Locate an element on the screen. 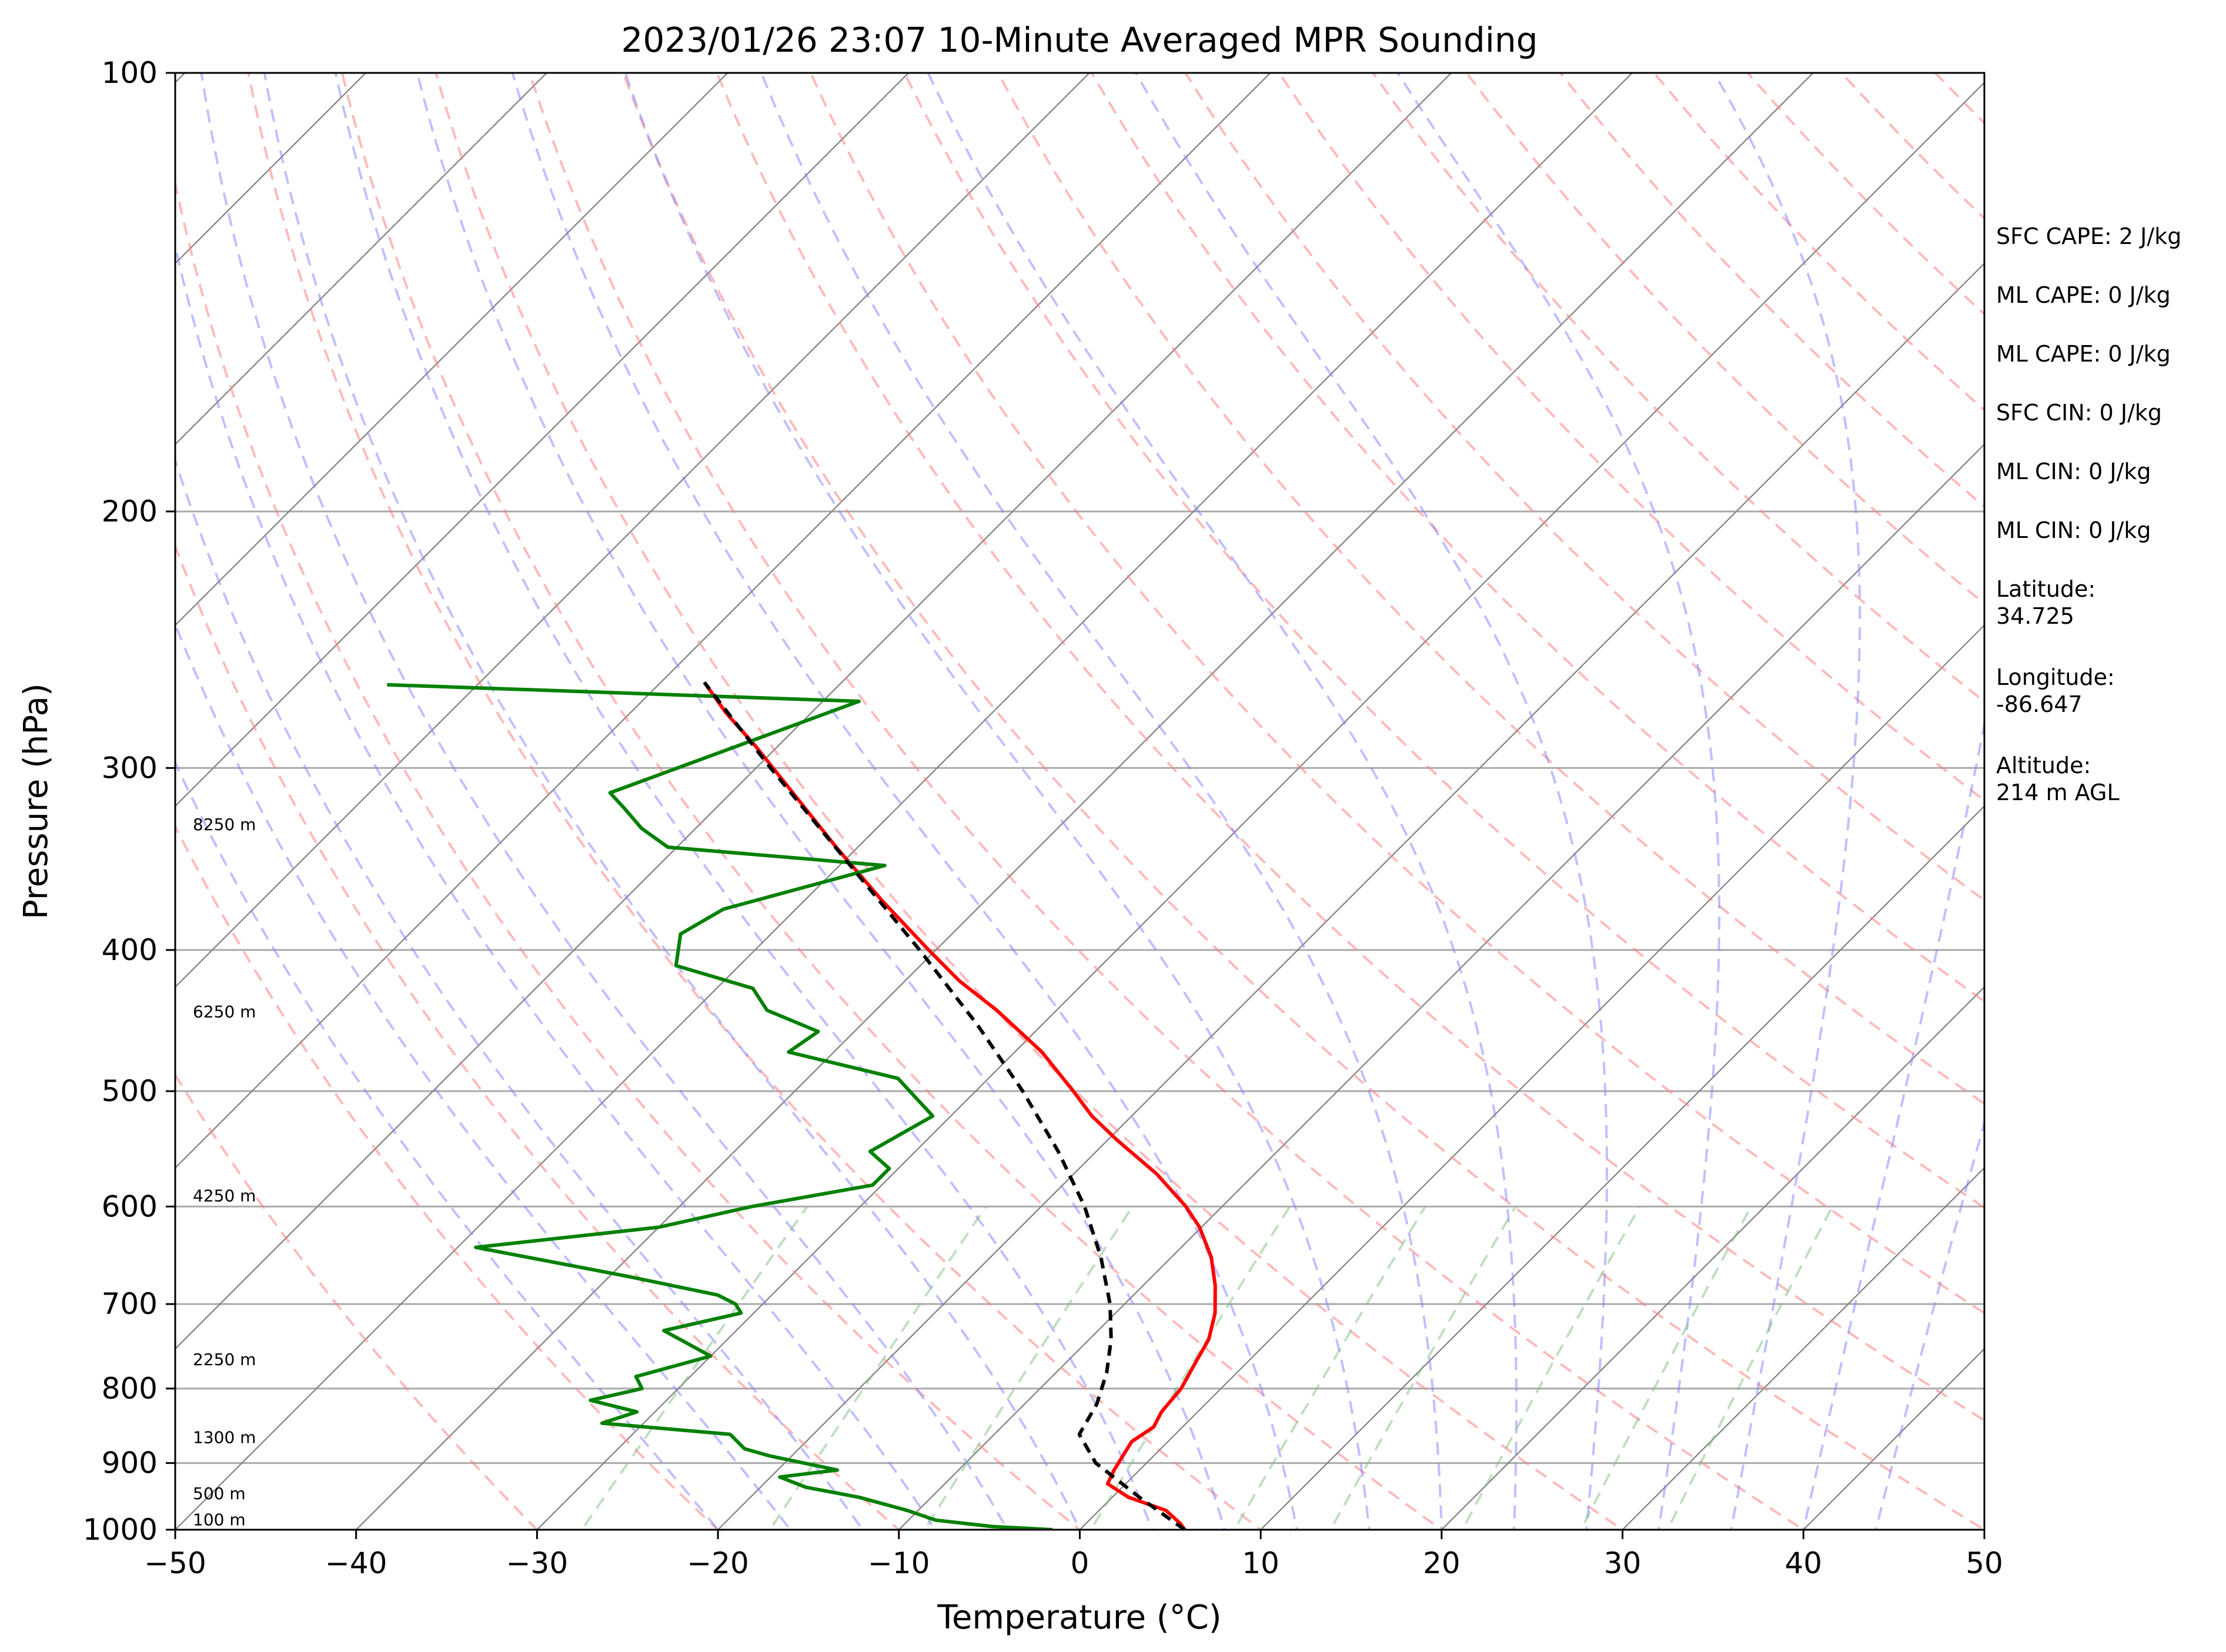 This screenshot has width=2226, height=1652. x-tick-label: 30 is located at coordinates (1623, 1563).